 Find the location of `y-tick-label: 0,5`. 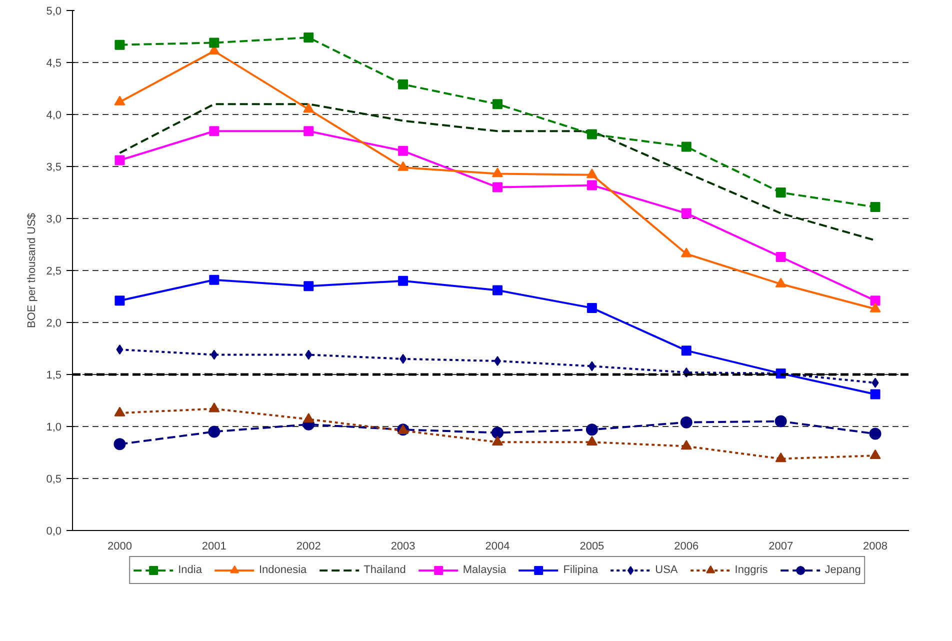

y-tick-label: 0,5 is located at coordinates (54, 480).